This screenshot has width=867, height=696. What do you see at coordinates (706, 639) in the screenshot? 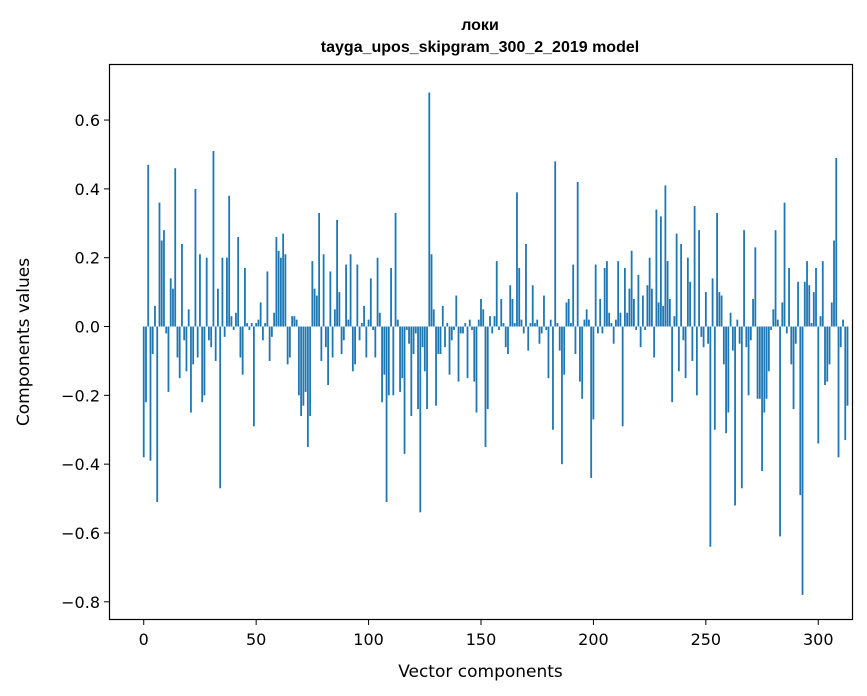
I see `x-tick-label: 250` at bounding box center [706, 639].